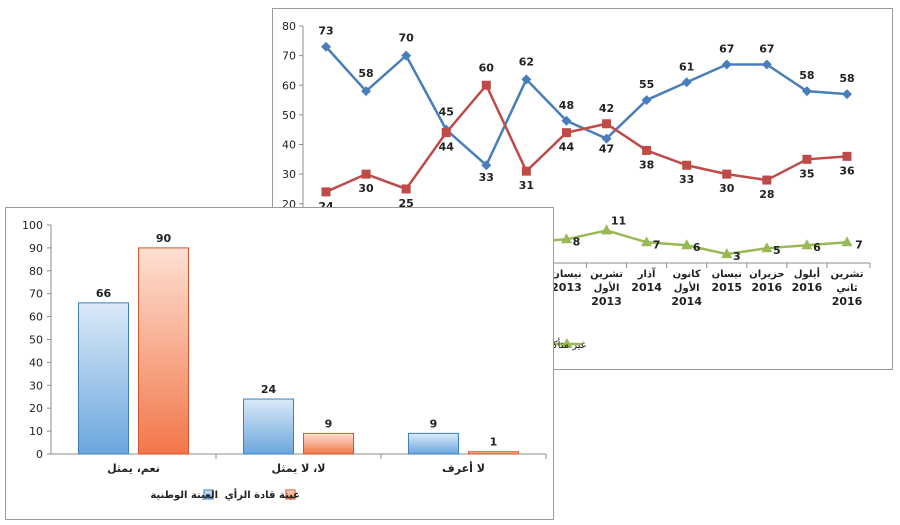  I want to click on series-line, so click(586, 106).